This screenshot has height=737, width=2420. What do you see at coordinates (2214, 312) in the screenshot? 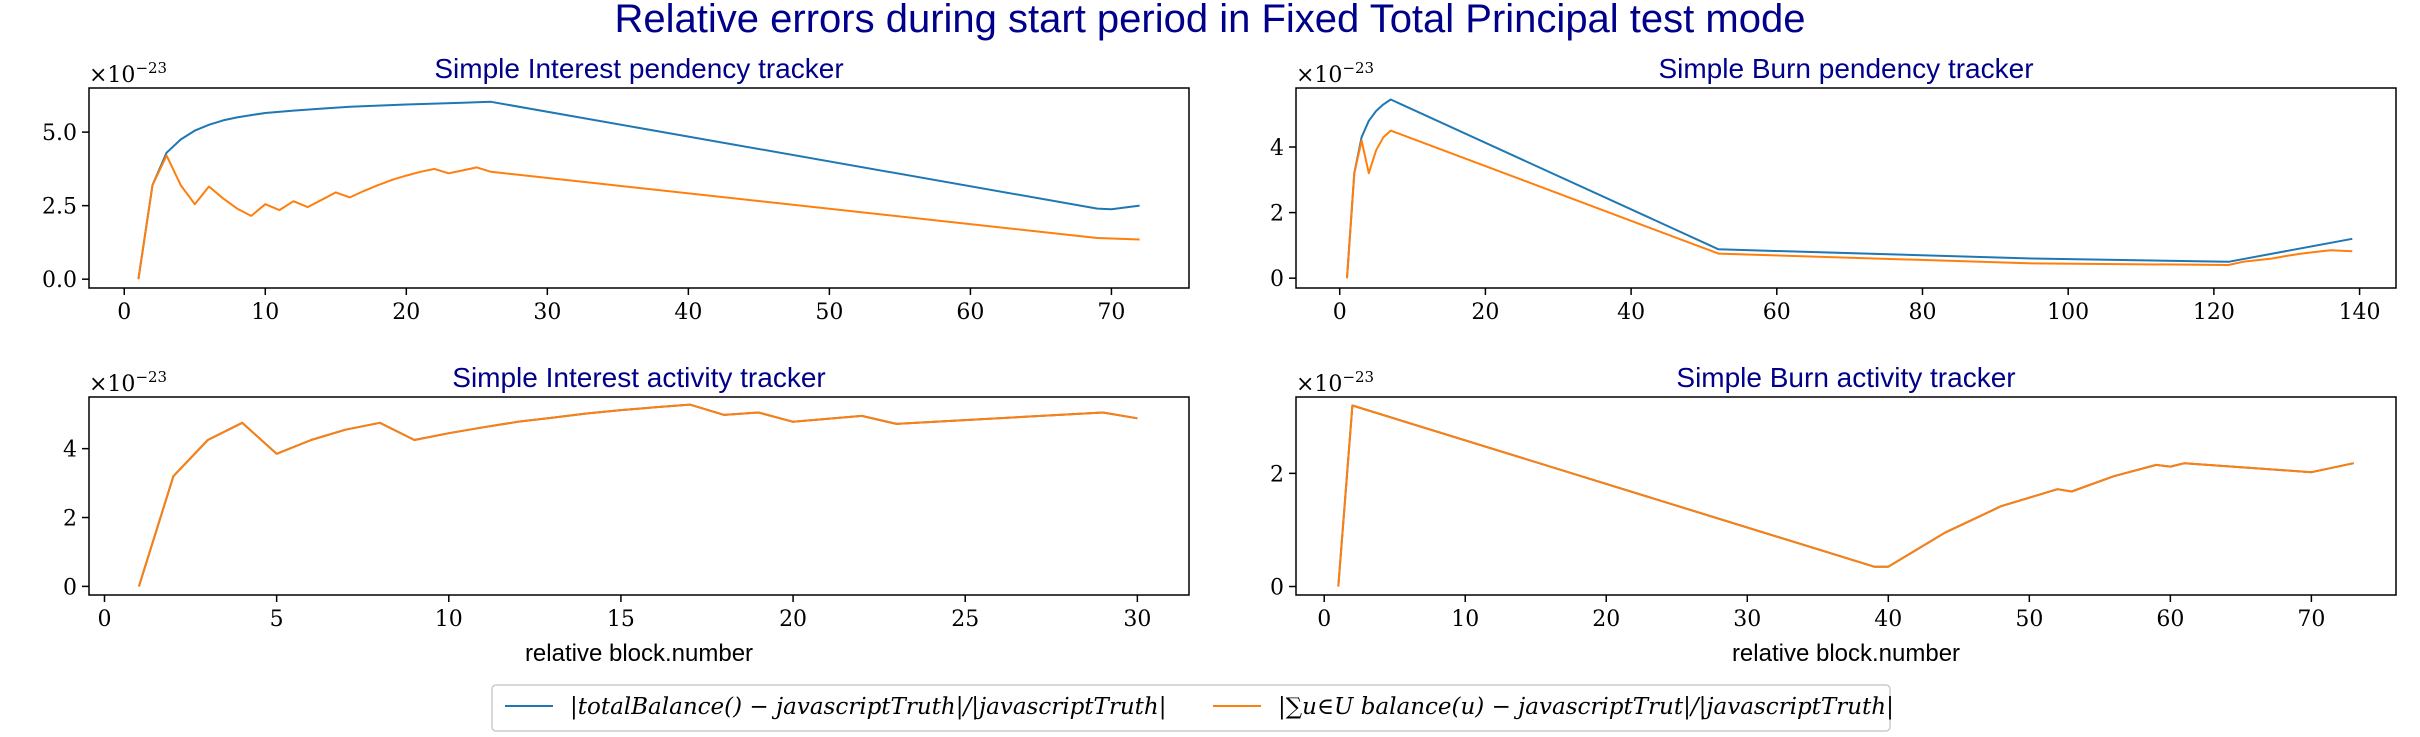
I see `x-tick-label: 120` at bounding box center [2214, 312].